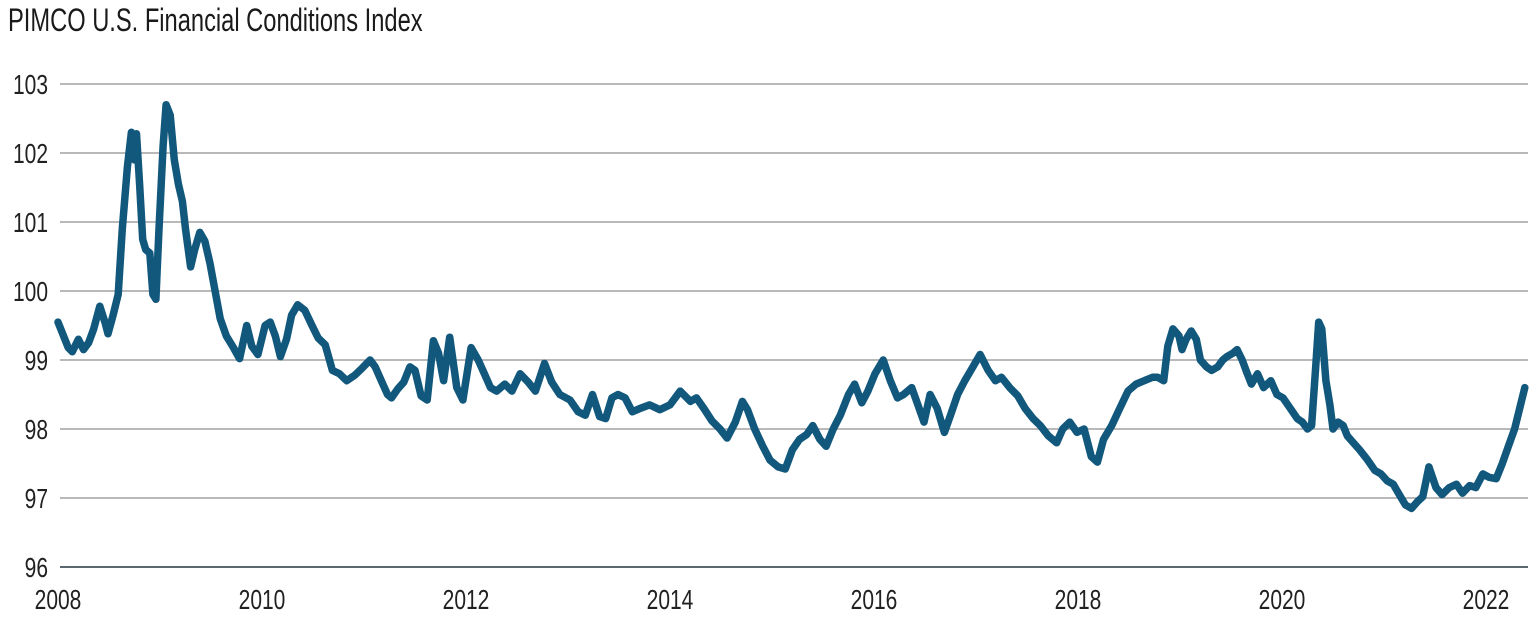 Image resolution: width=1532 pixels, height=620 pixels. What do you see at coordinates (874, 600) in the screenshot?
I see `x-tick-label: 2016` at bounding box center [874, 600].